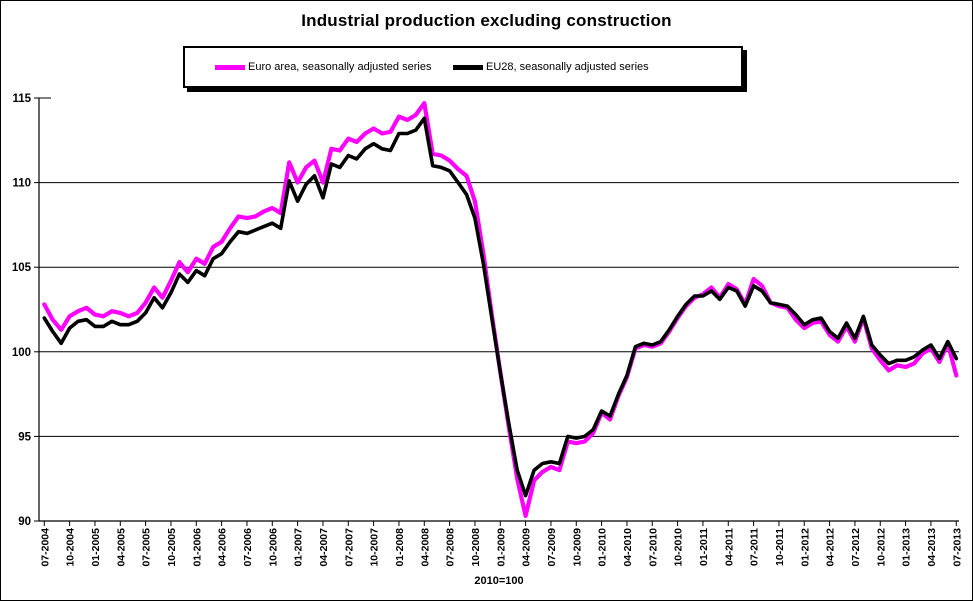  What do you see at coordinates (21, 353) in the screenshot?
I see `y-tick-label-100: 100` at bounding box center [21, 353].